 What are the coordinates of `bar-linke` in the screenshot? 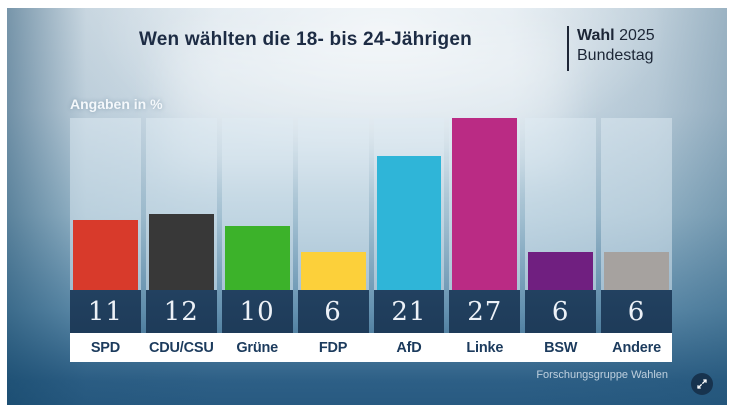 It's located at (485, 204).